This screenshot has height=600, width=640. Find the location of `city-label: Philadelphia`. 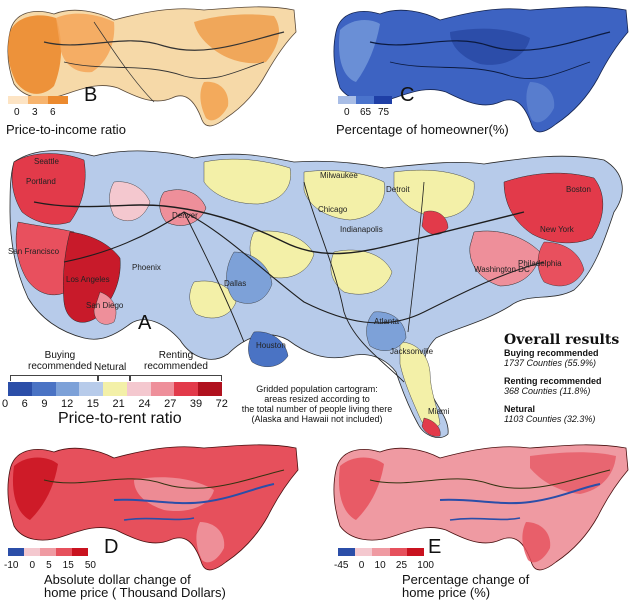

city-label: Philadelphia is located at coordinates (540, 263).